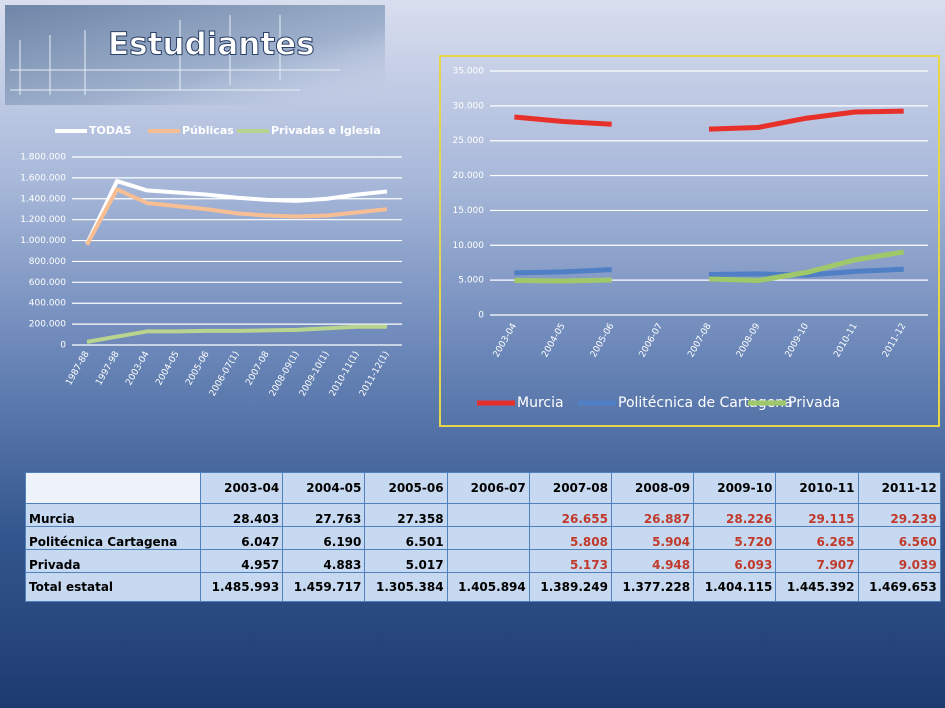 The width and height of the screenshot is (945, 708). I want to click on legend-label: Públicas, so click(208, 130).